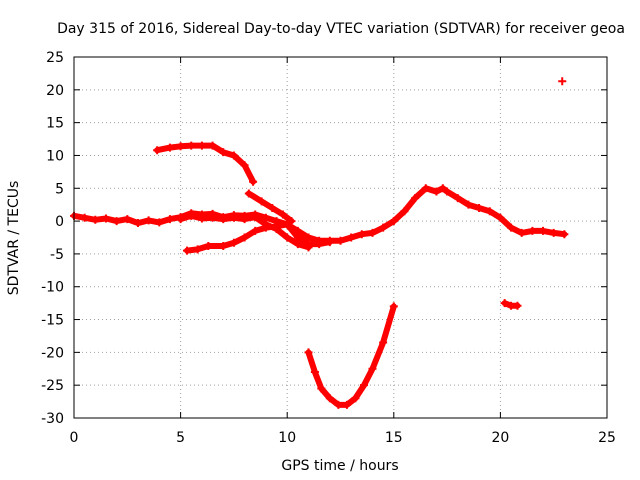  Describe the element at coordinates (59, 222) in the screenshot. I see `y-tick-label: 0` at that location.